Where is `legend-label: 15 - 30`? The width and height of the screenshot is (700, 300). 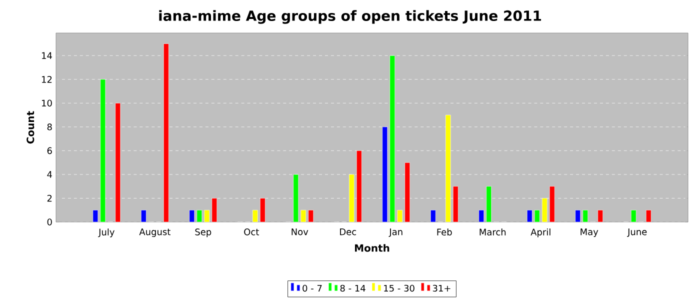 legend-label: 15 - 30 is located at coordinates (399, 288).